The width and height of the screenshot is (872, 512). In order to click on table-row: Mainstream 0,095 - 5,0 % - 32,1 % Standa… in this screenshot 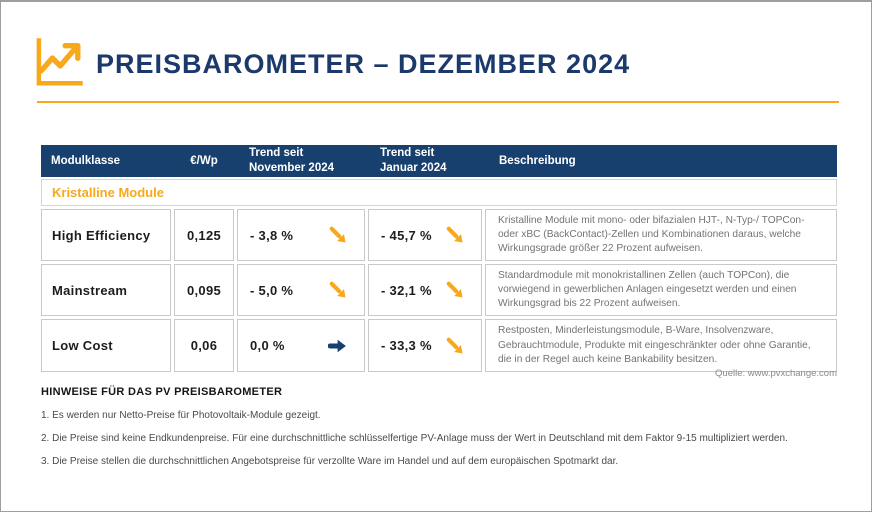, I will do `click(439, 290)`.